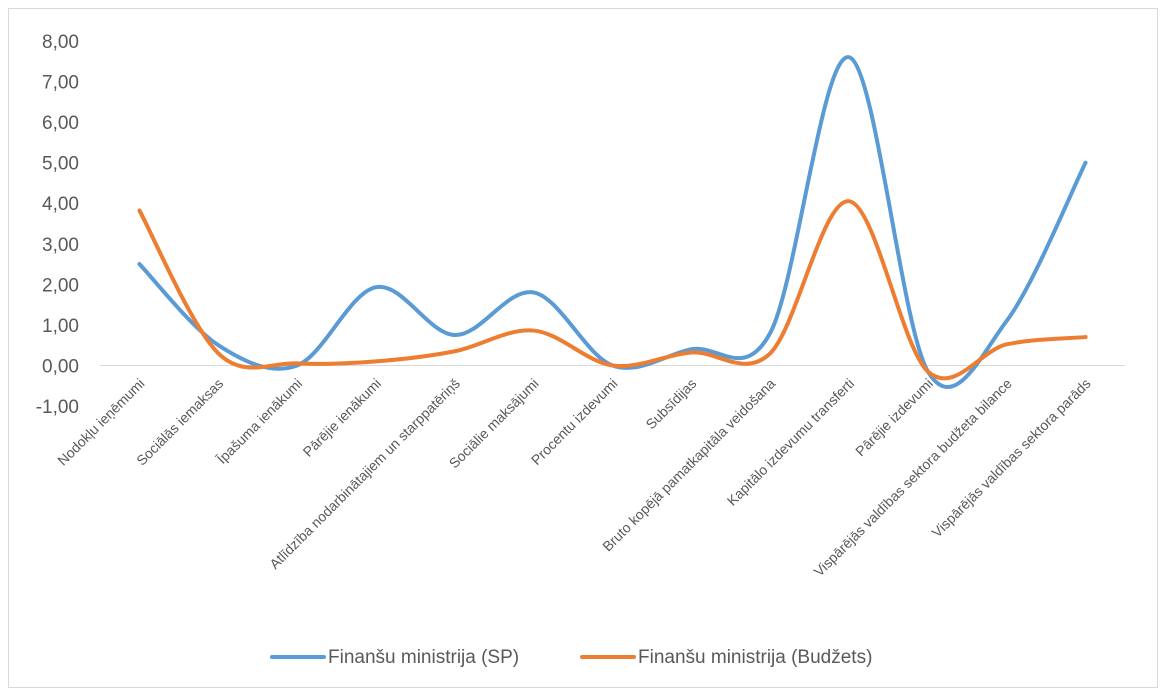 The width and height of the screenshot is (1168, 696). Describe the element at coordinates (60, 204) in the screenshot. I see `y-tick-label: 4,00` at that location.